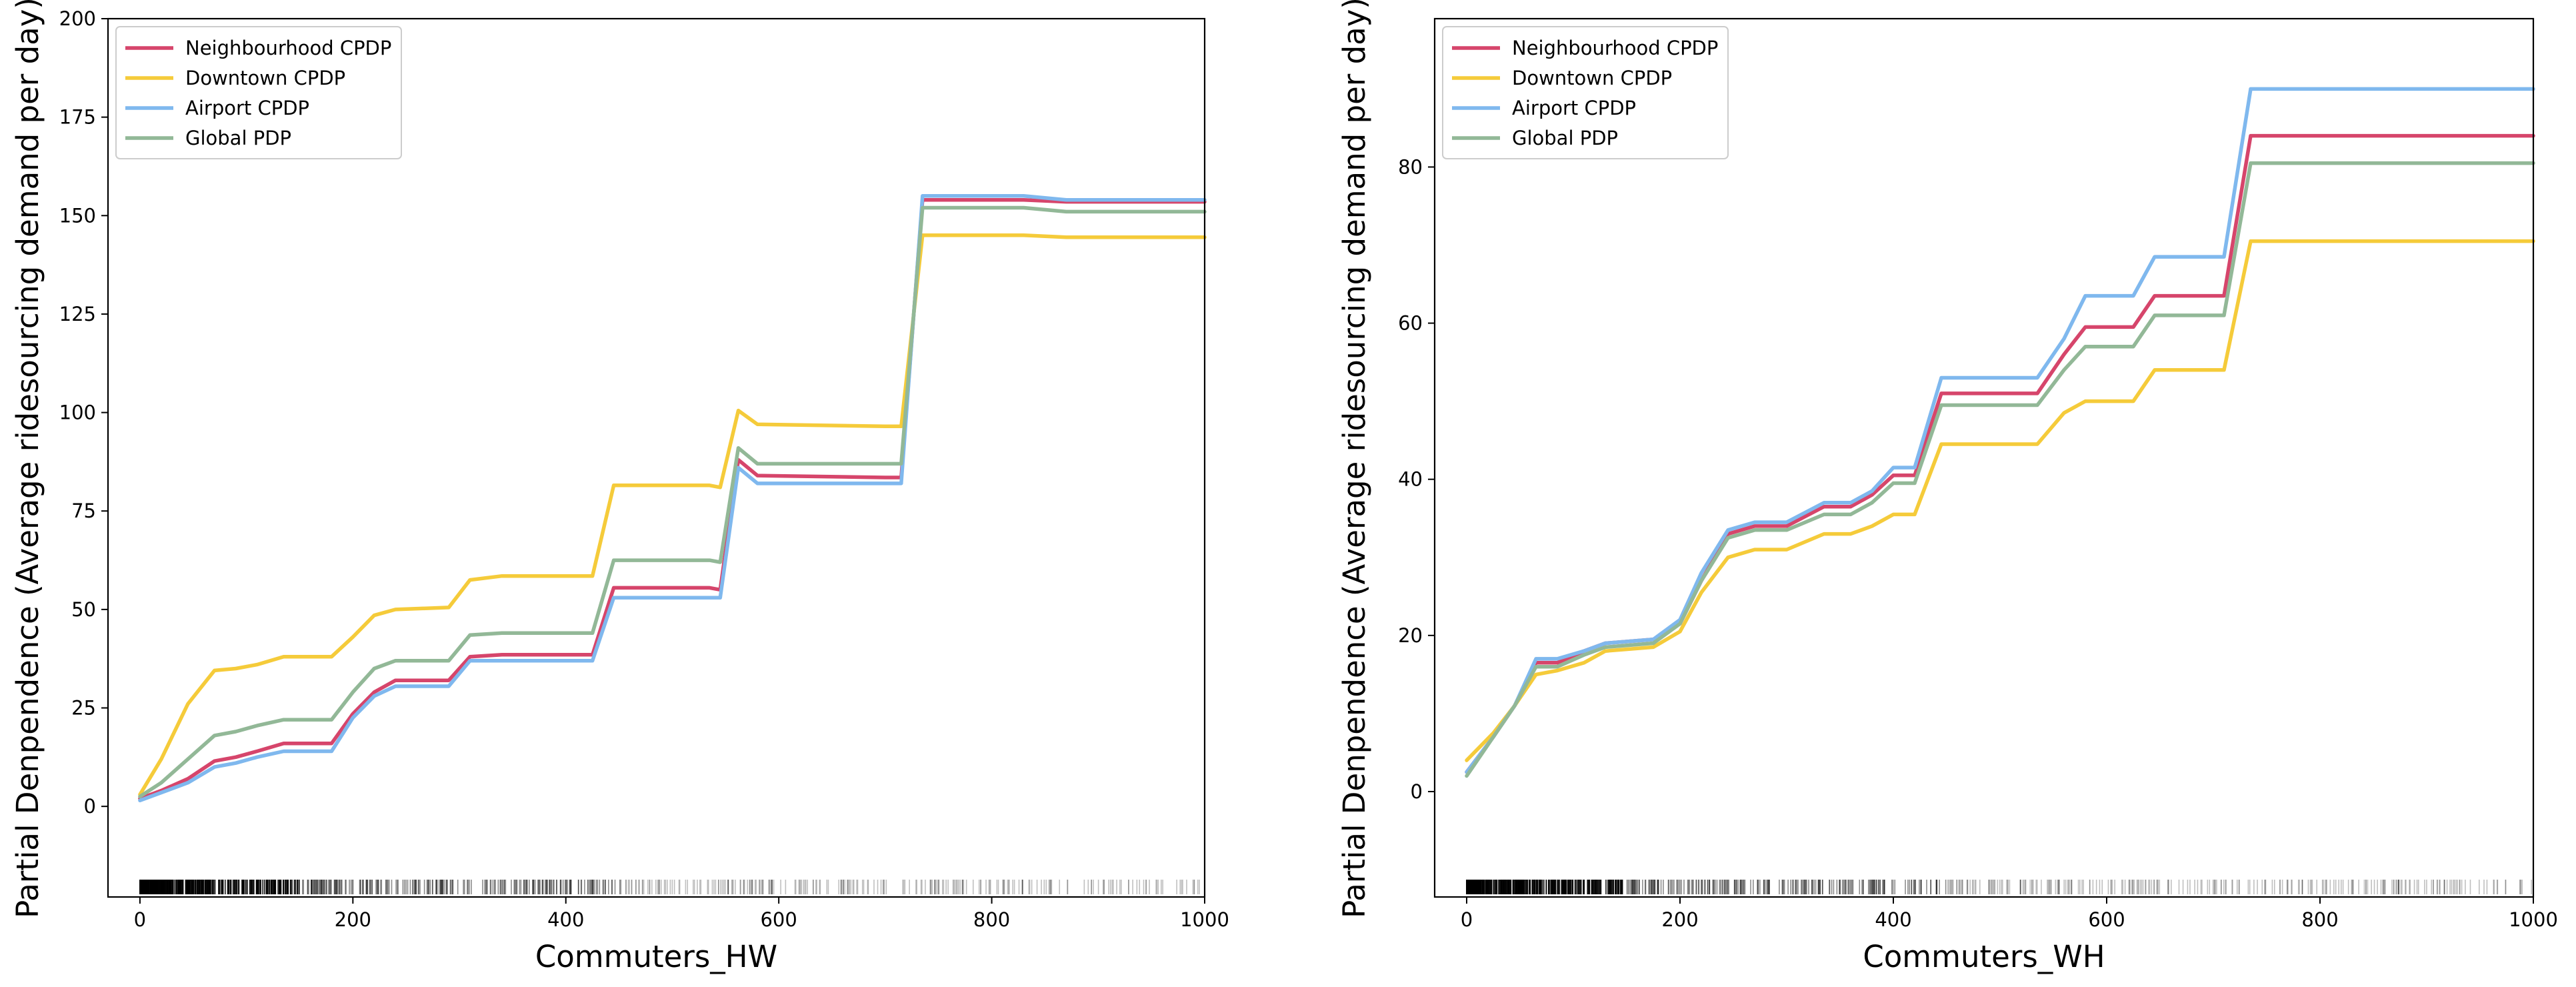  What do you see at coordinates (77, 18) in the screenshot?
I see `y-tick-label: 200` at bounding box center [77, 18].